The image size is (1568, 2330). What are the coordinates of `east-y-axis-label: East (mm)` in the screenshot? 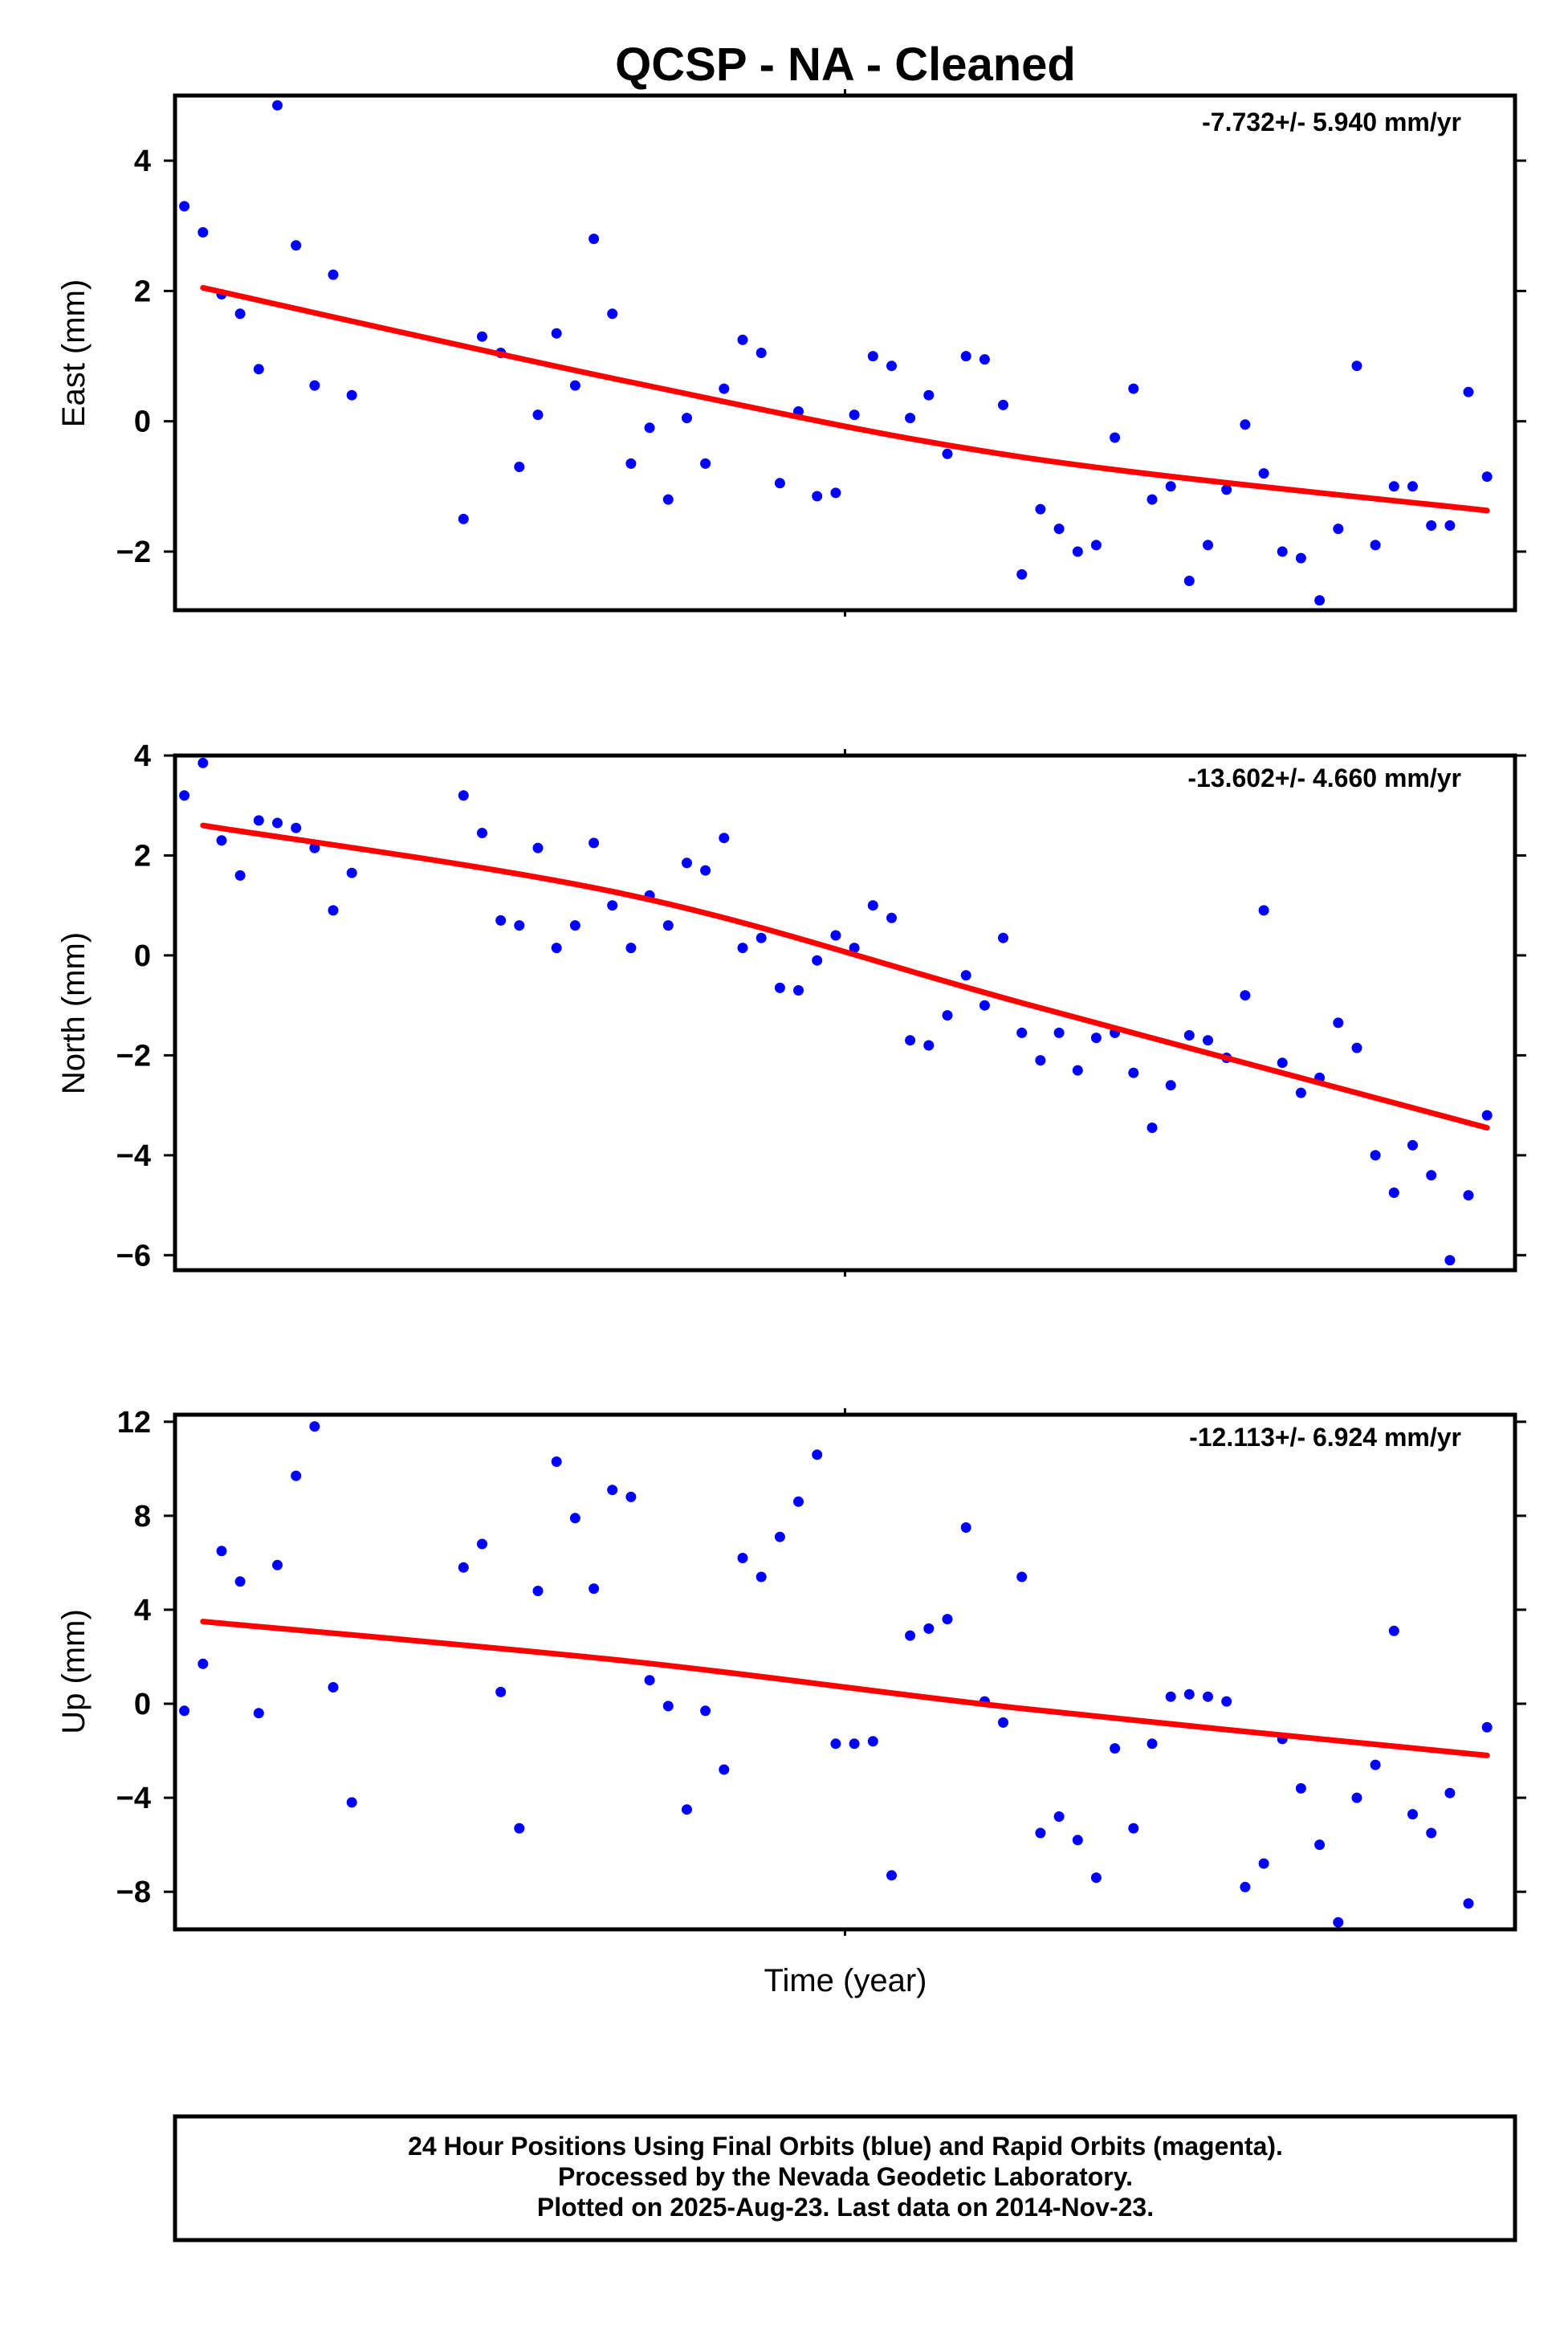 It's located at (74, 353).